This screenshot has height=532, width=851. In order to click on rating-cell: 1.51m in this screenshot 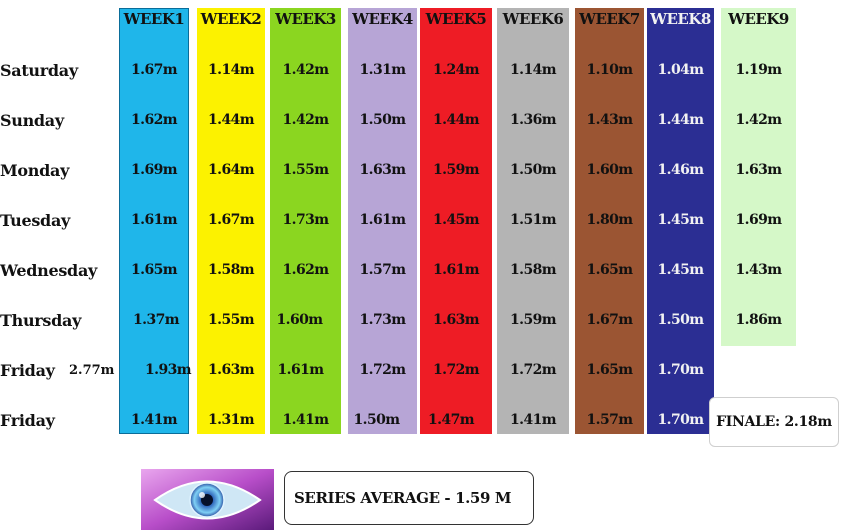, I will do `click(533, 220)`.